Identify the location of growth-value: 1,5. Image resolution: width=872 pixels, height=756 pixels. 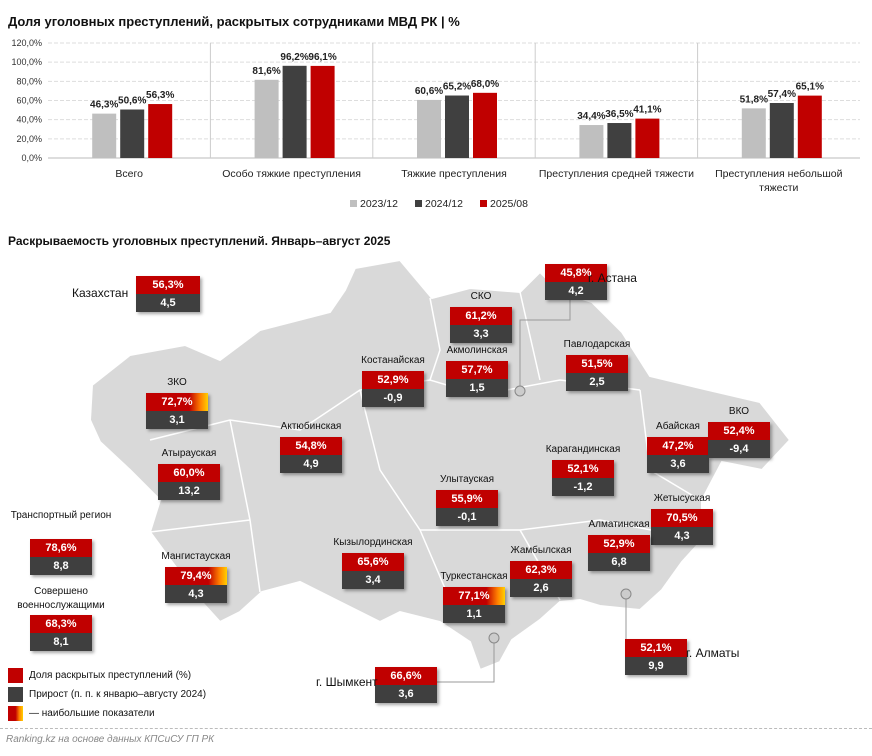
(477, 388).